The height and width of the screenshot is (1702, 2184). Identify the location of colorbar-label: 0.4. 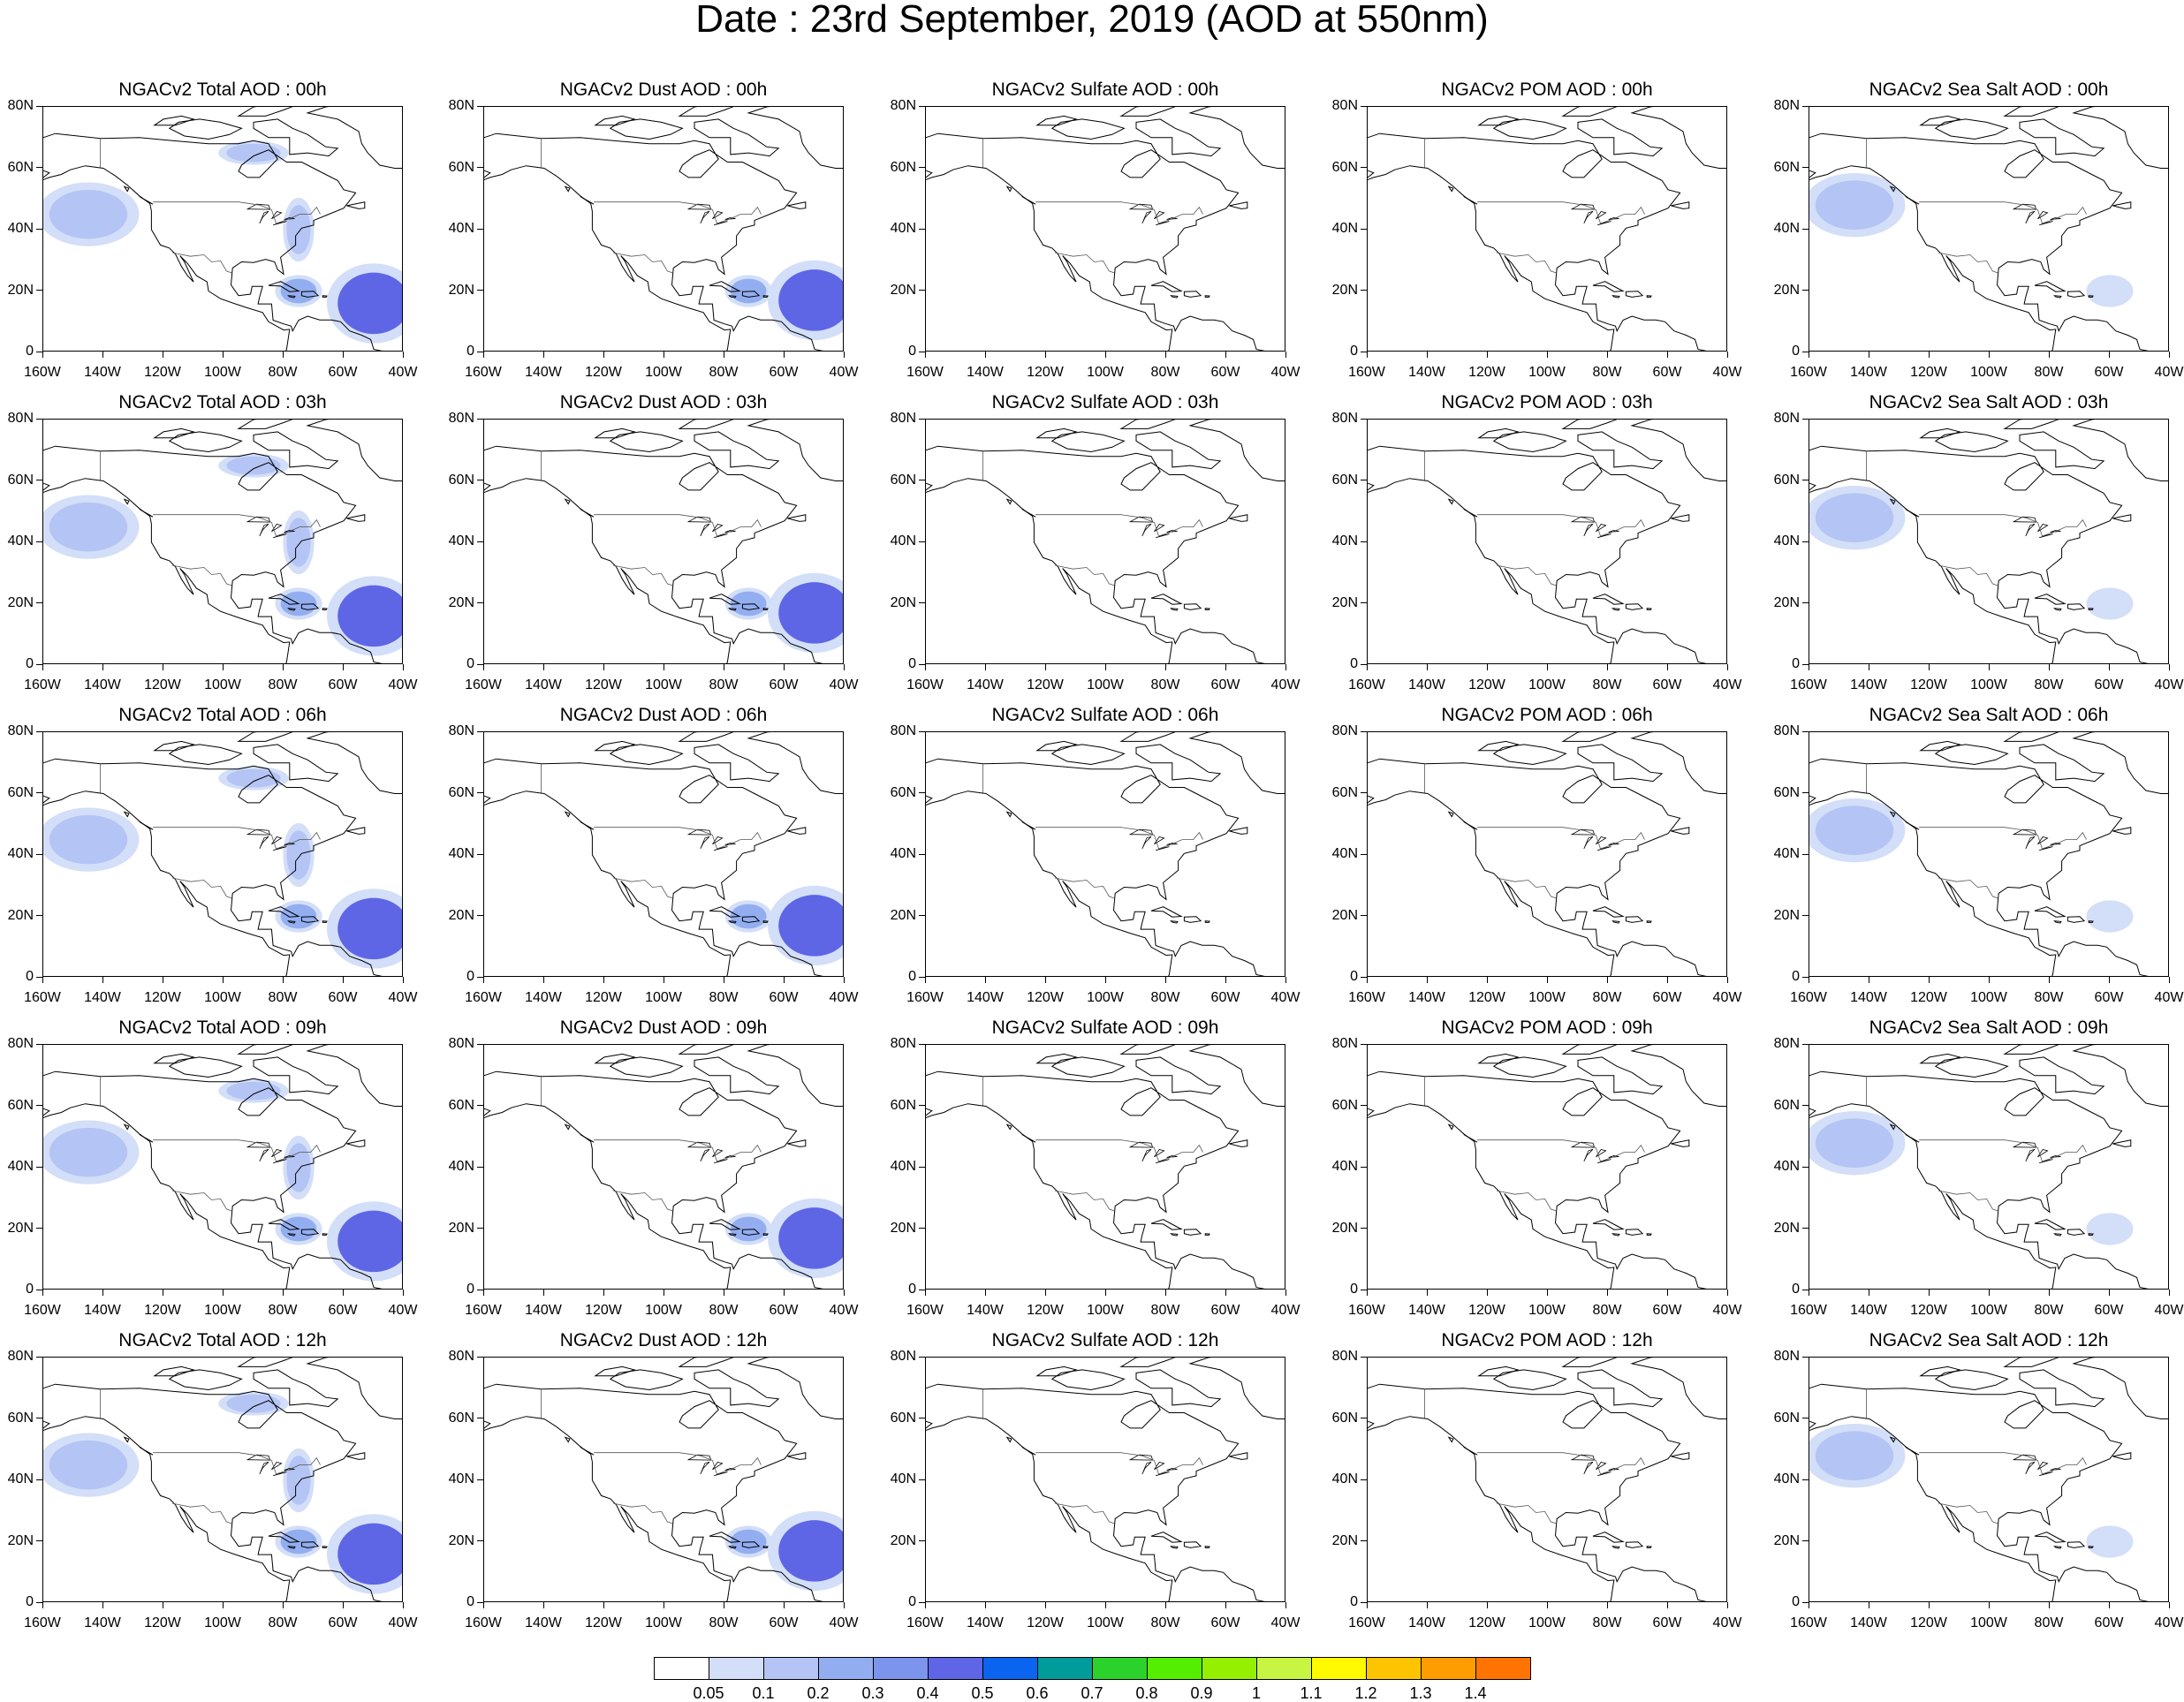
(928, 1693).